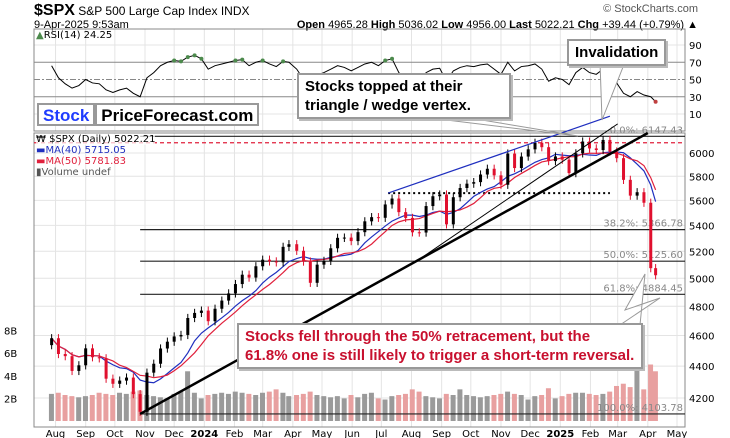 This screenshot has width=730, height=438. Describe the element at coordinates (412, 433) in the screenshot. I see `x-tick-label: Aug` at that location.